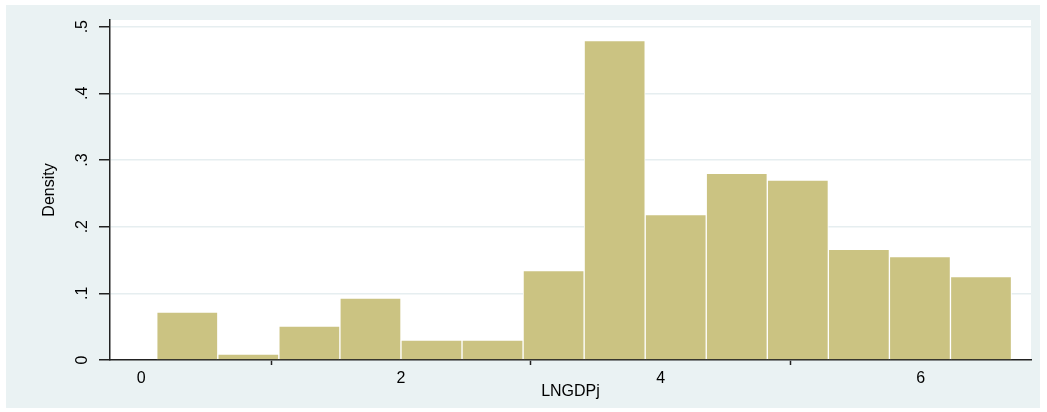 Image resolution: width=1047 pixels, height=412 pixels. What do you see at coordinates (82, 226) in the screenshot?
I see `y-tick-label: .2` at bounding box center [82, 226].